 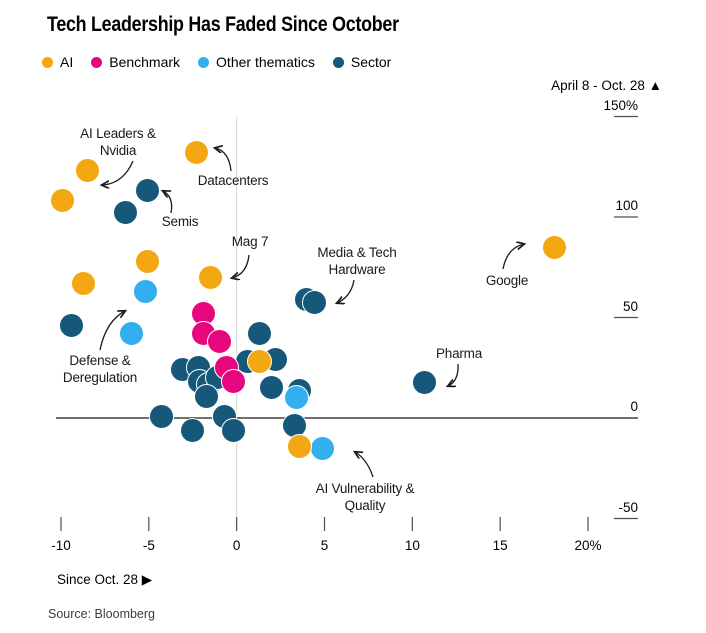 What do you see at coordinates (634, 406) in the screenshot?
I see `y-tick-label: 0` at bounding box center [634, 406].